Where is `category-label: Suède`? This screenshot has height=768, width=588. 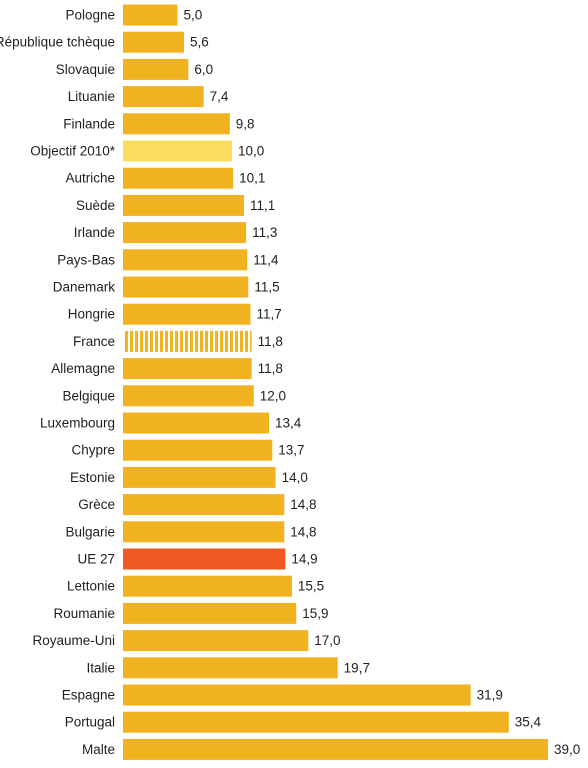 category-label: Suède is located at coordinates (95, 205).